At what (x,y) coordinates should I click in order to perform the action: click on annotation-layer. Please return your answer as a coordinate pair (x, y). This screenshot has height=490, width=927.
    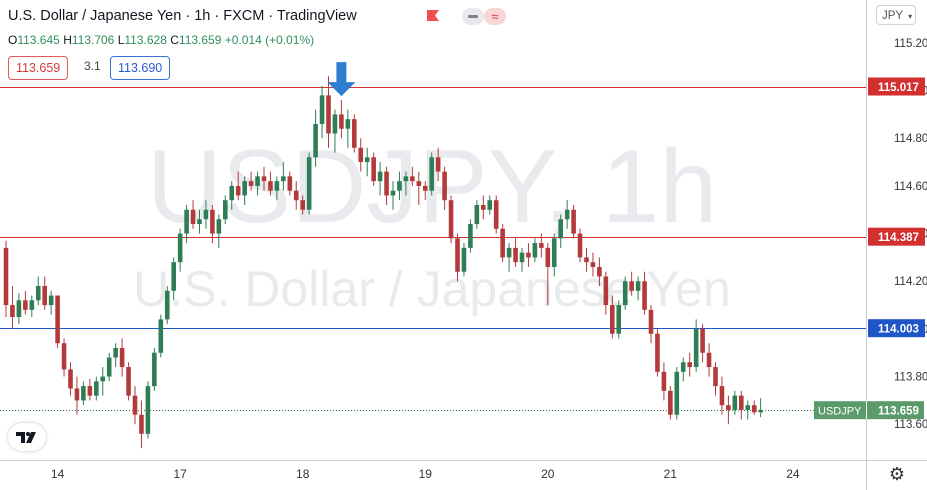
    Looking at the image, I should click on (341, 79).